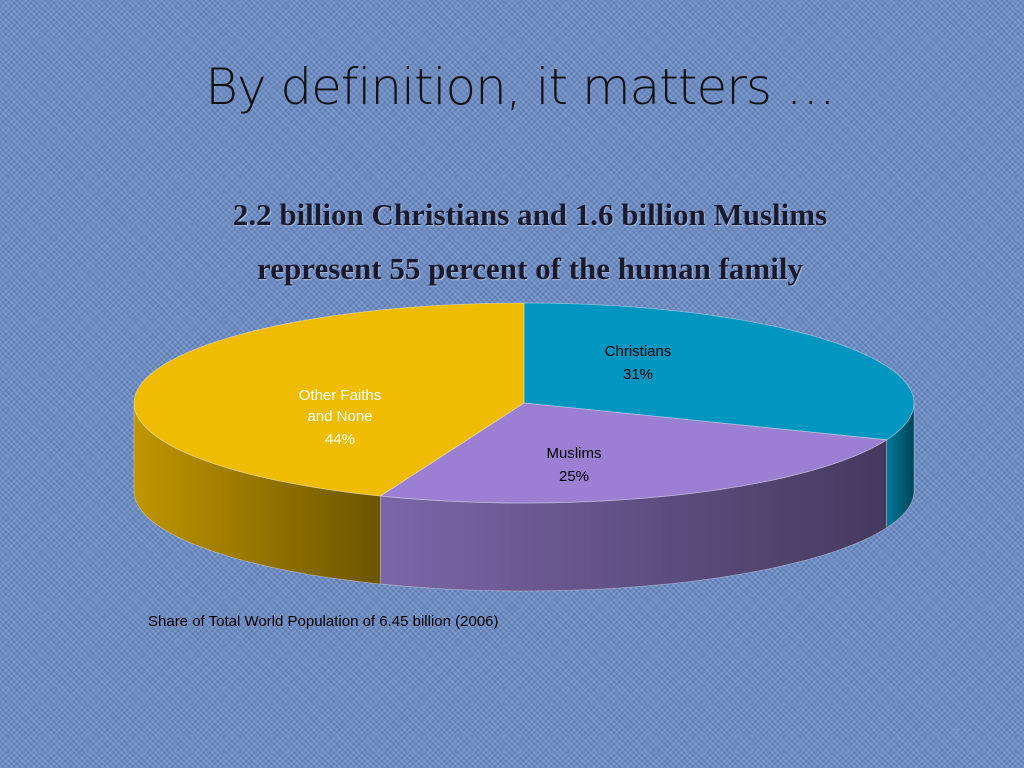 The image size is (1024, 768). I want to click on category-line: and None, so click(339, 416).